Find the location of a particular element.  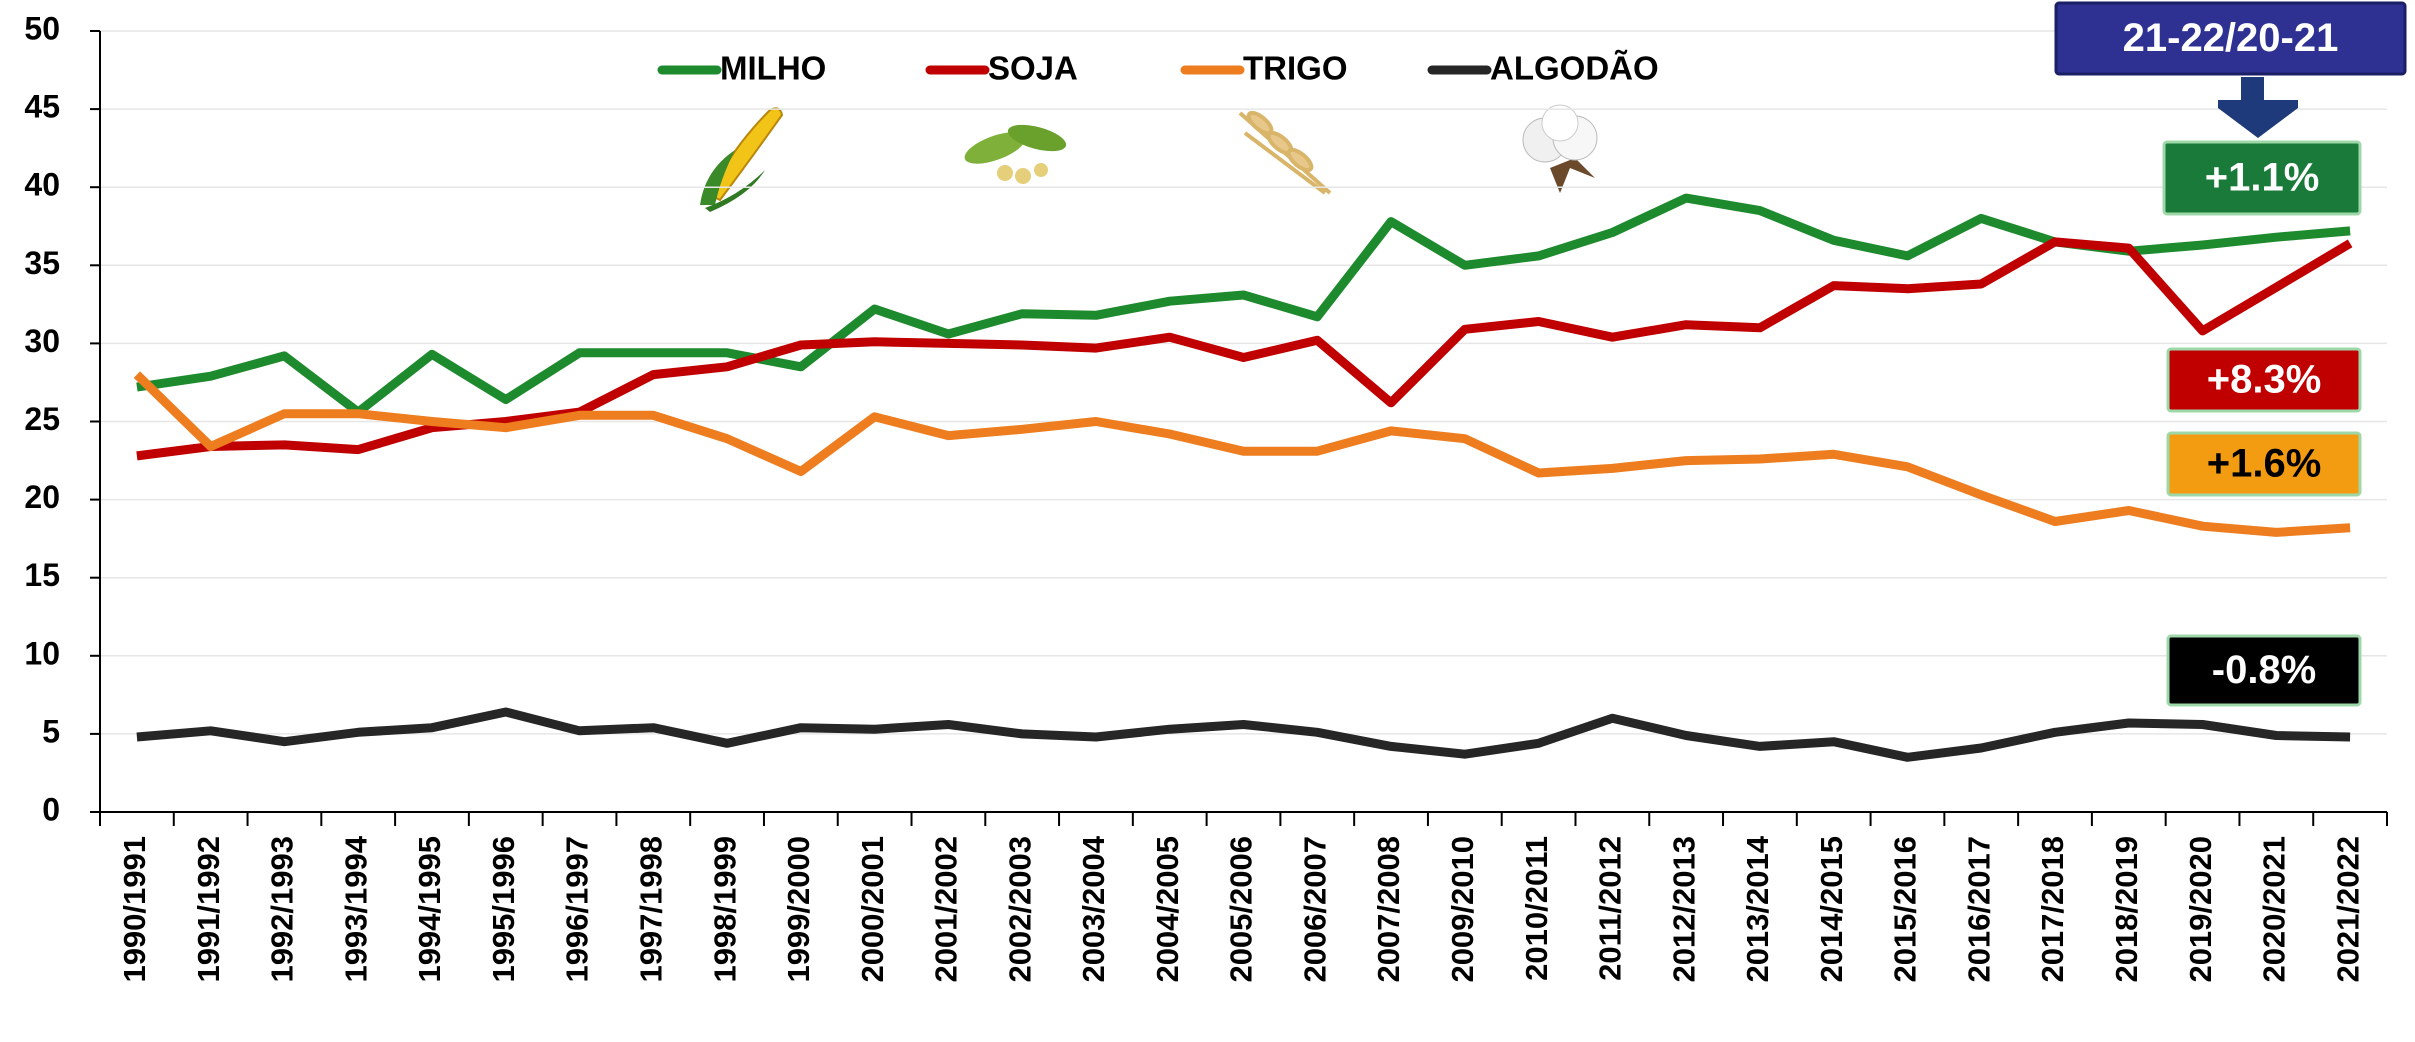

x-tick-label: 1990/1991 is located at coordinates (134, 909).